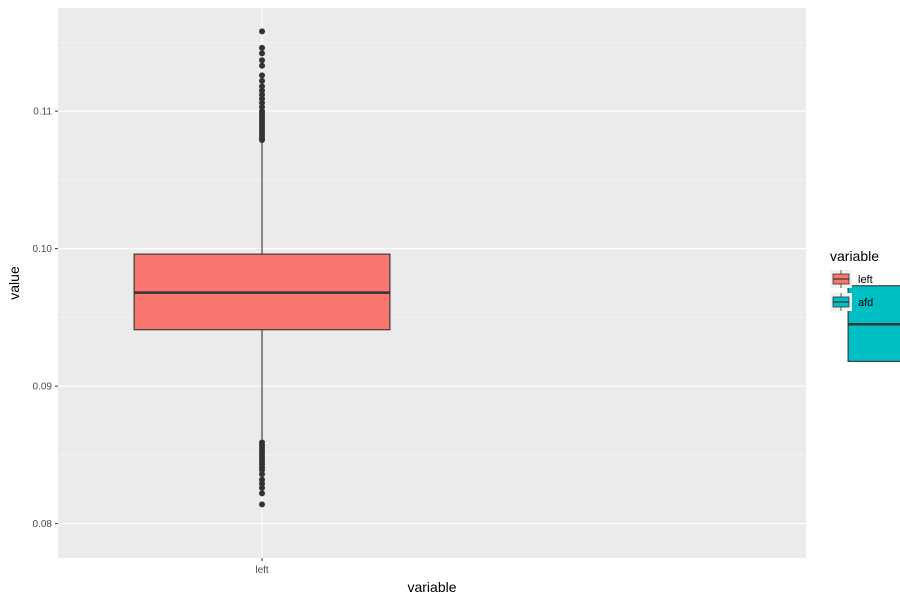 This screenshot has height=600, width=900. I want to click on legend-label: afd, so click(865, 303).